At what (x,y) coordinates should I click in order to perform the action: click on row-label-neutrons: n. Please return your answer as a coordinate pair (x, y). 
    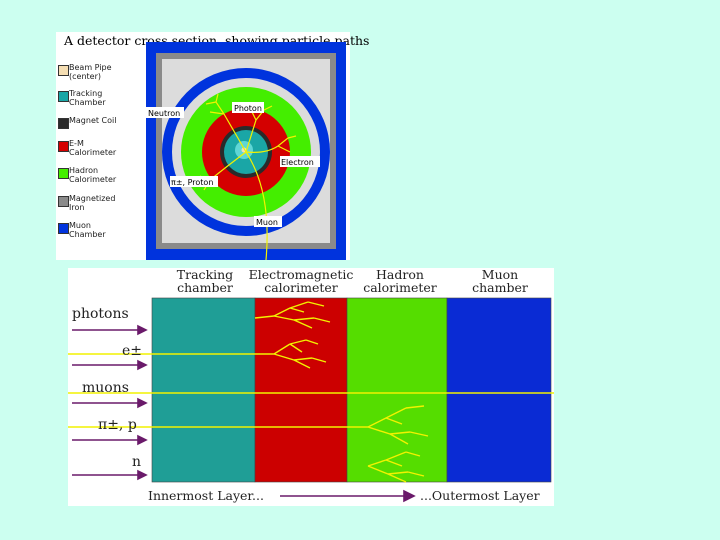
    Looking at the image, I should click on (137, 462).